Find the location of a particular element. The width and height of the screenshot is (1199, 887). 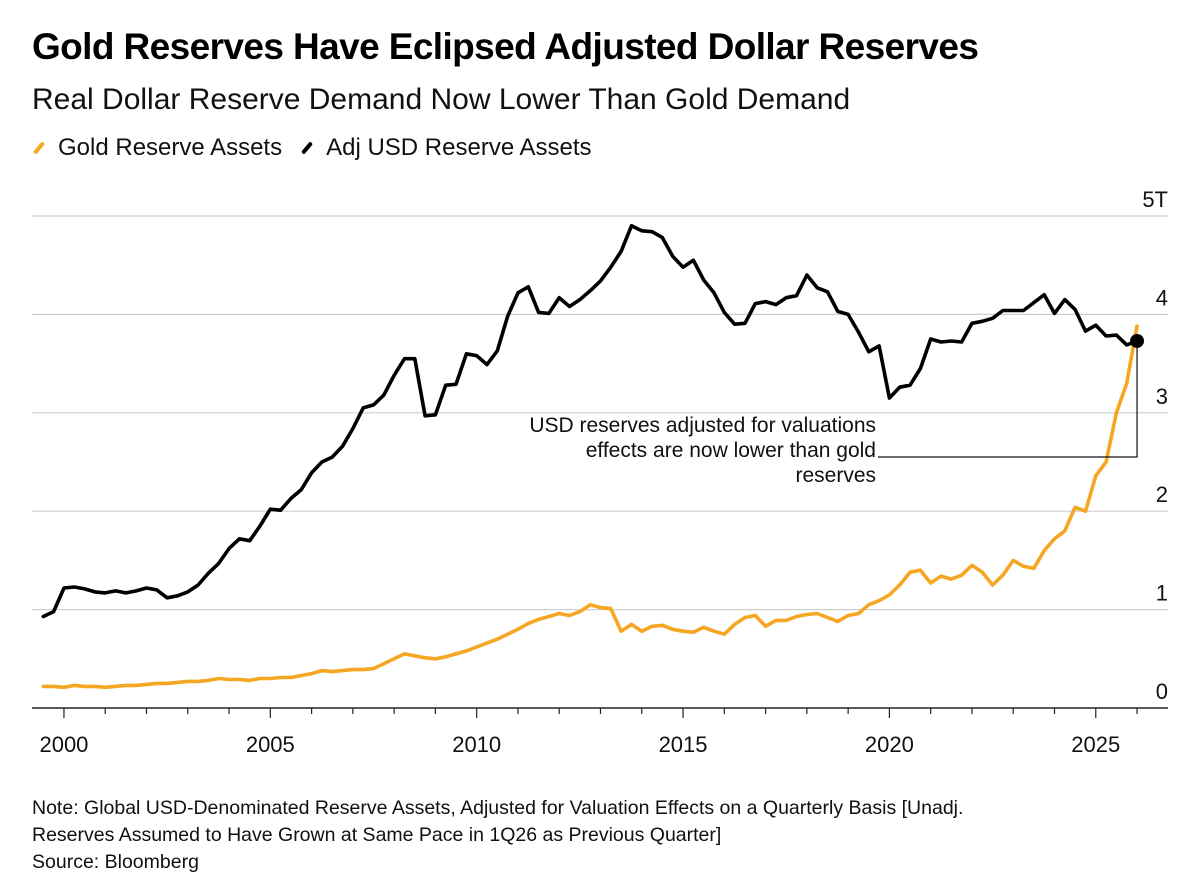

y-tick-label: 1 is located at coordinates (1162, 593).